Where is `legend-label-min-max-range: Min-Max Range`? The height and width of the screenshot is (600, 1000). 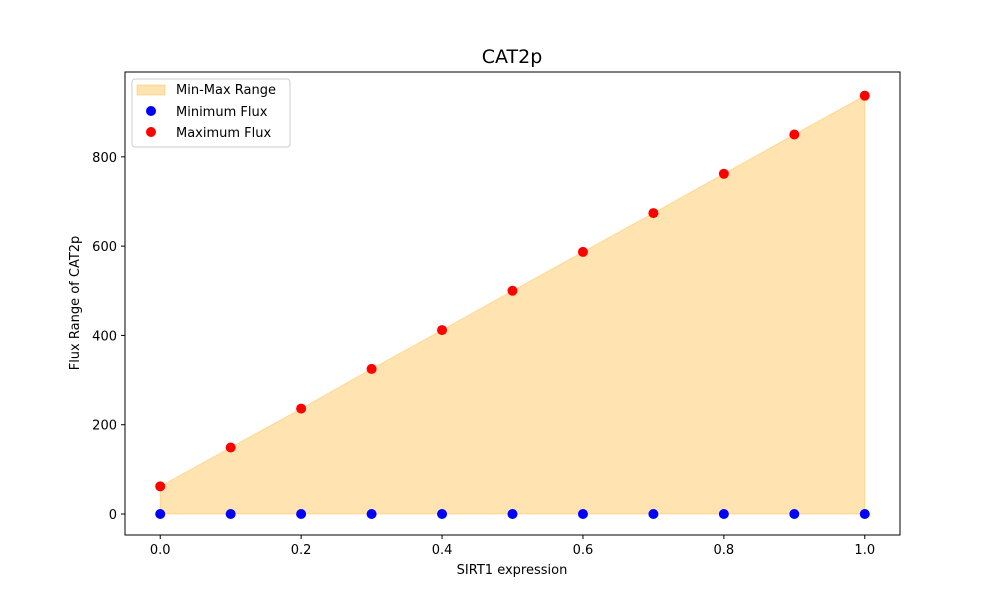
legend-label-min-max-range: Min-Max Range is located at coordinates (226, 90).